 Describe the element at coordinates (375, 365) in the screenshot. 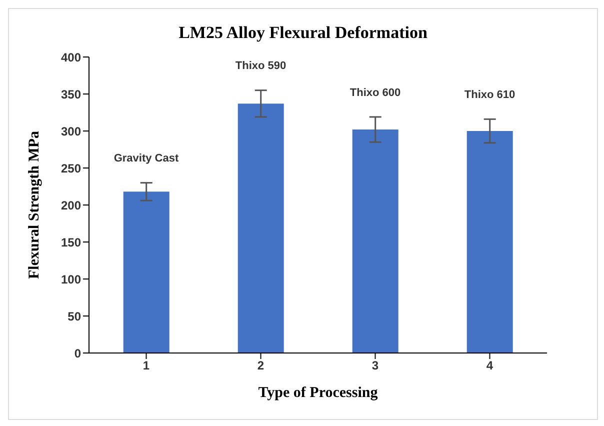

I see `x-tick-label: 3` at that location.